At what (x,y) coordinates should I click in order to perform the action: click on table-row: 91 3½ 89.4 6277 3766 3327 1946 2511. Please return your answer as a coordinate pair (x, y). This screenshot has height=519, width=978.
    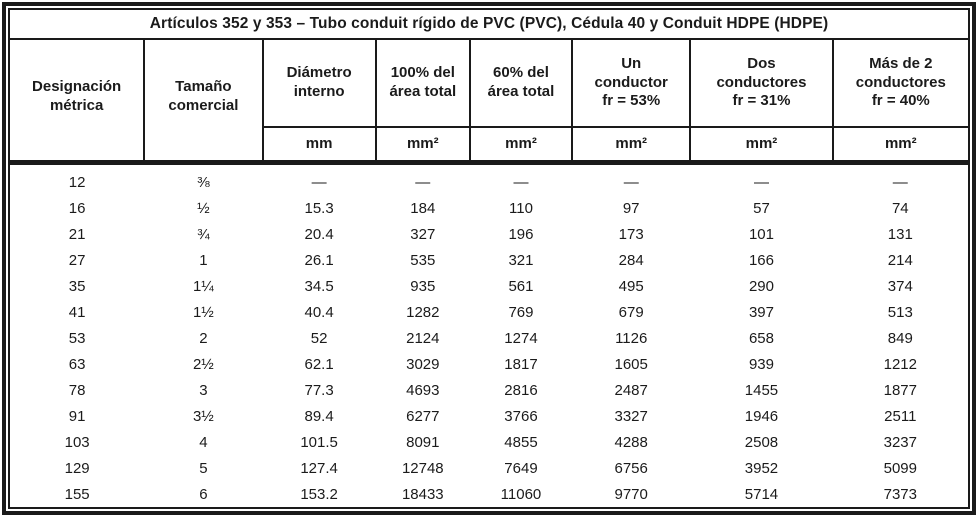
    Looking at the image, I should click on (489, 416).